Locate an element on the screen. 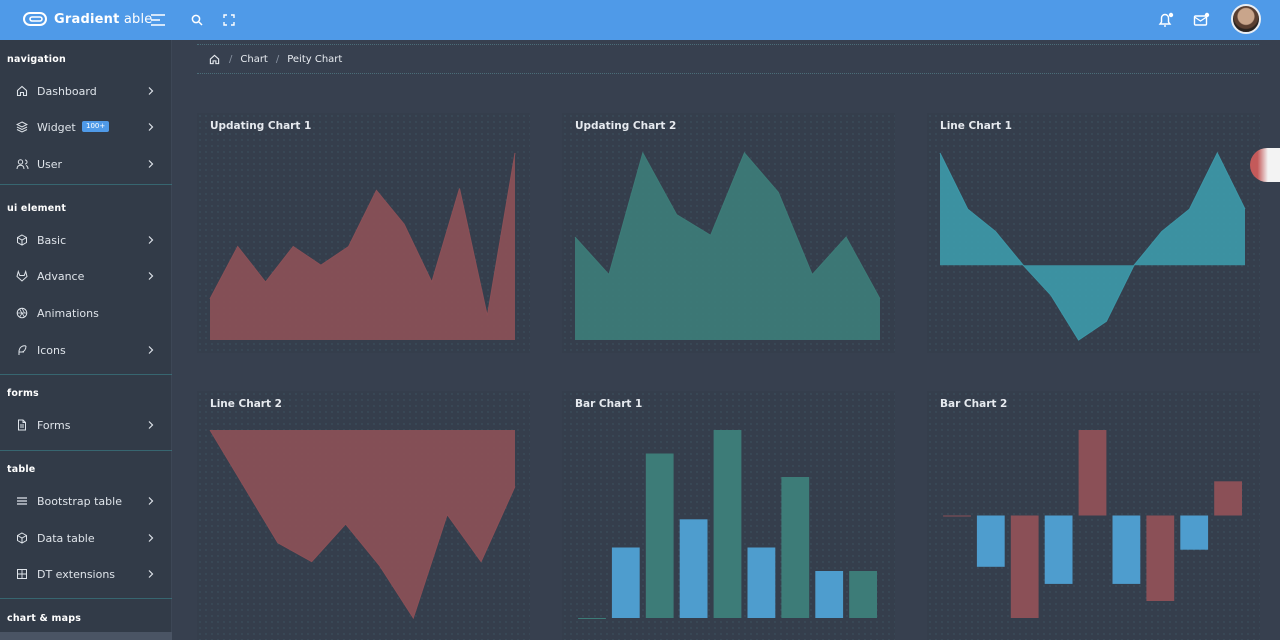 This screenshot has height=640, width=1280. sidebar-item-label: Forms is located at coordinates (54, 425).